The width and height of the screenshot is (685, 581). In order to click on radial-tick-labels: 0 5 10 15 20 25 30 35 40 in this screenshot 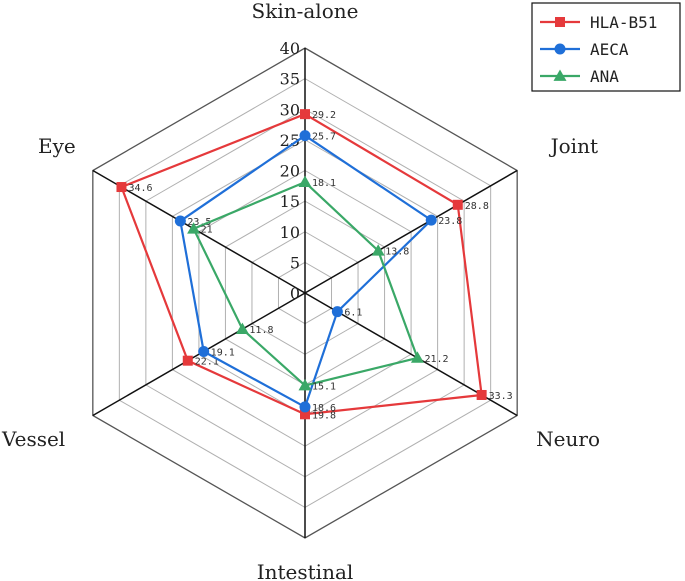, I will do `click(290, 171)`.